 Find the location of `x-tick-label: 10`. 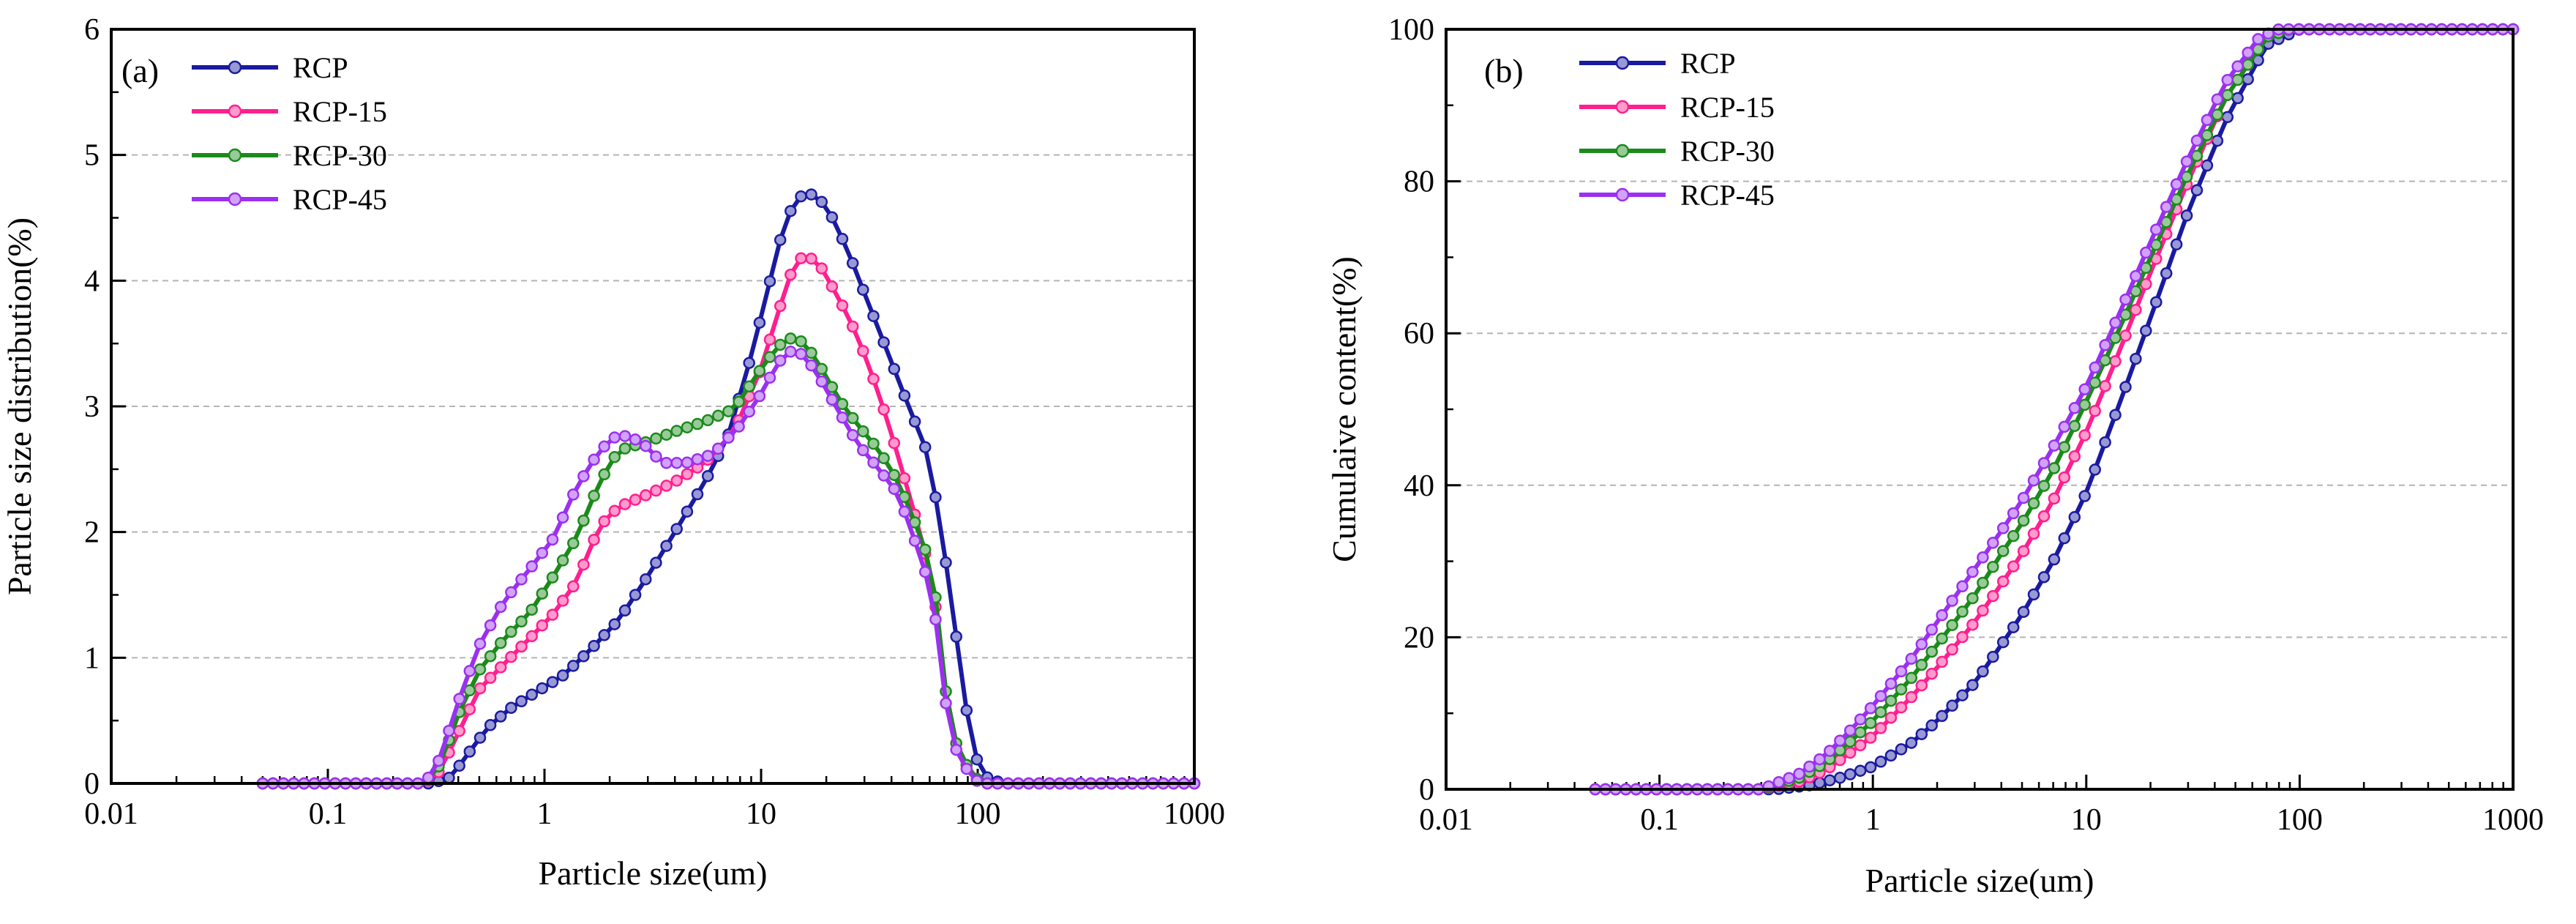

x-tick-label: 10 is located at coordinates (2086, 820).